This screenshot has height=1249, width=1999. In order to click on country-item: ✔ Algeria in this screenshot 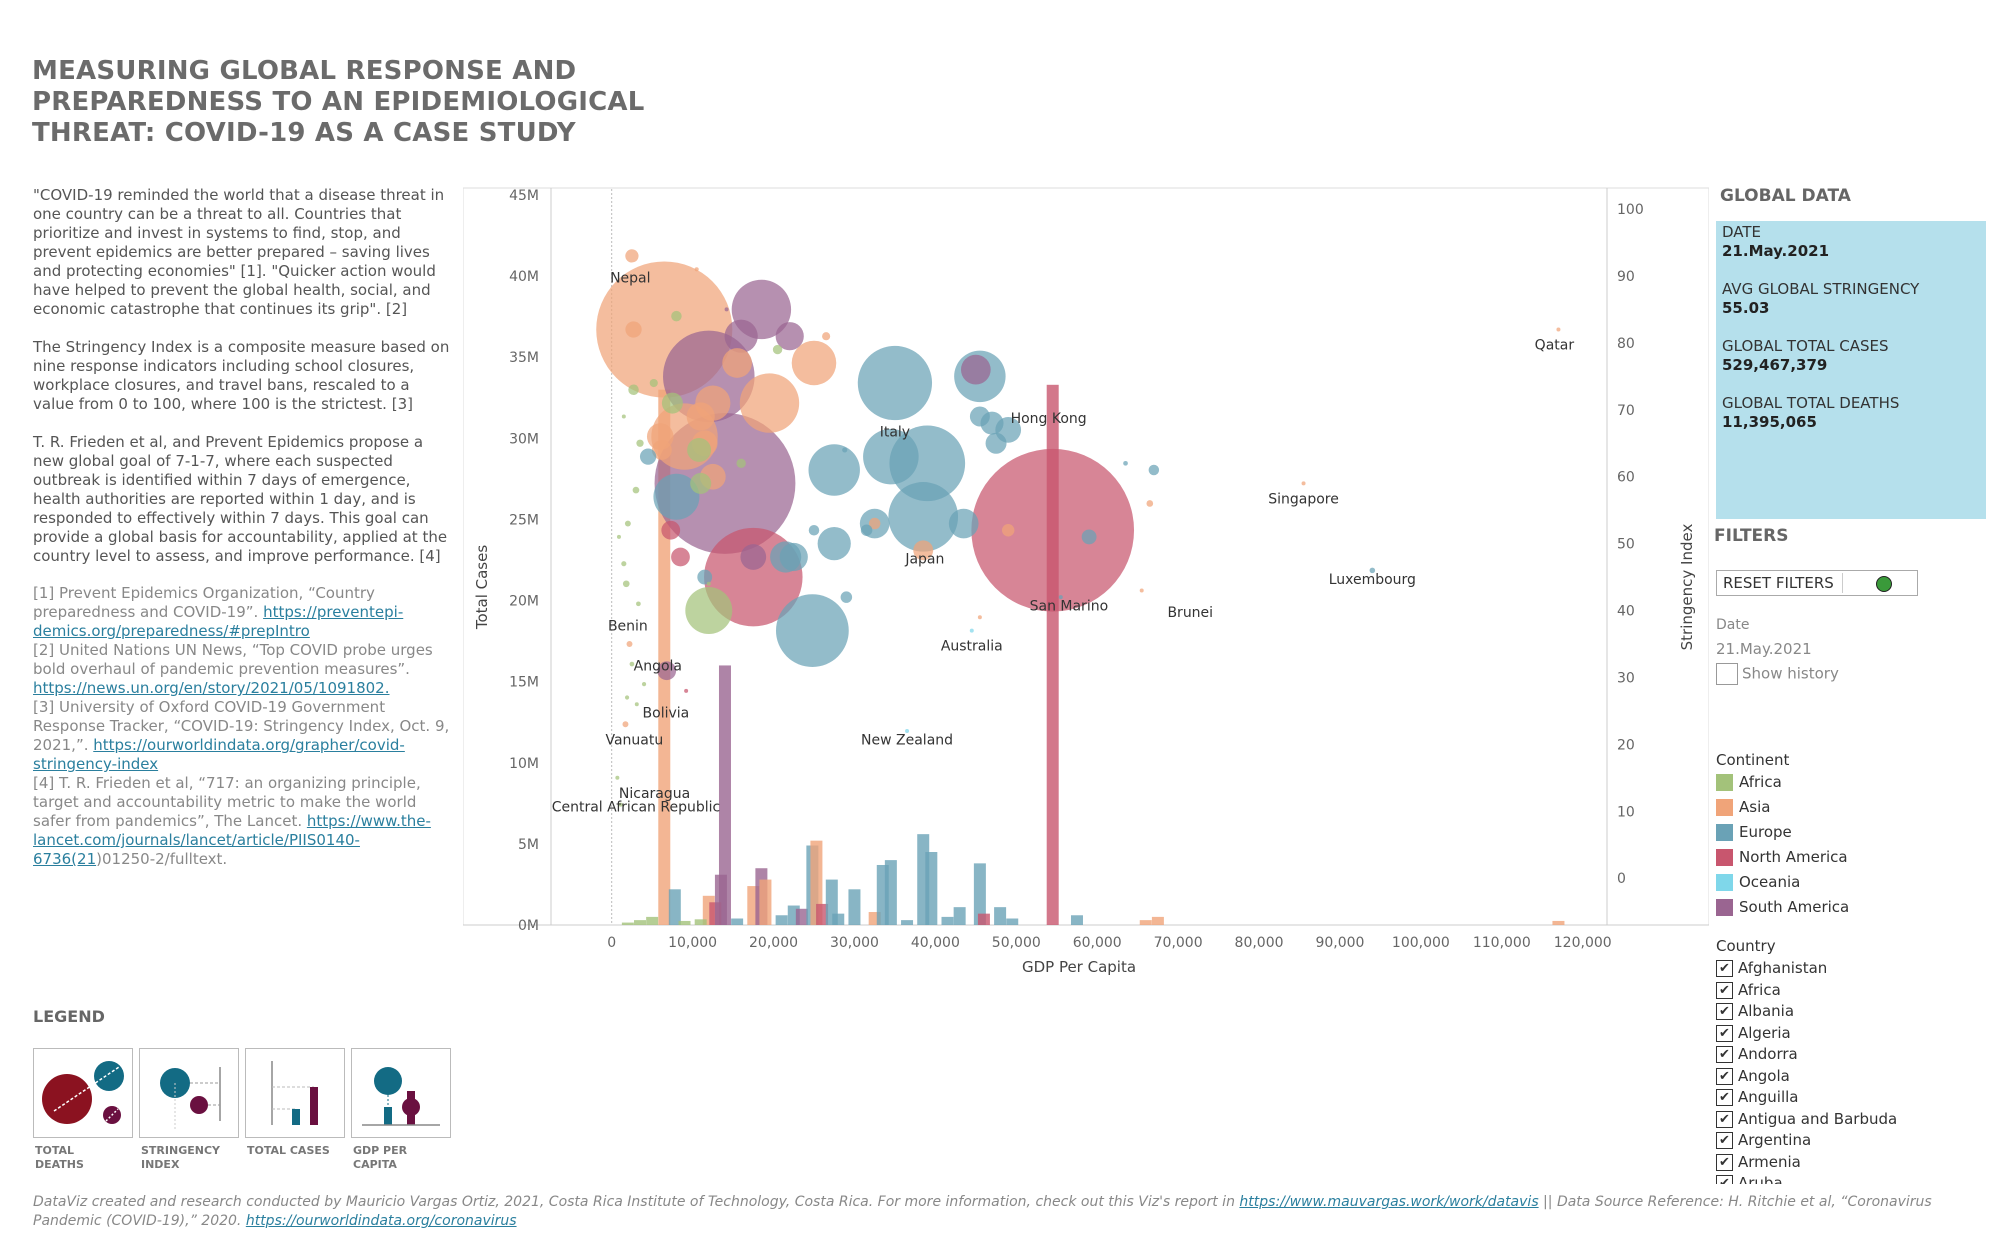, I will do `click(1851, 1034)`.